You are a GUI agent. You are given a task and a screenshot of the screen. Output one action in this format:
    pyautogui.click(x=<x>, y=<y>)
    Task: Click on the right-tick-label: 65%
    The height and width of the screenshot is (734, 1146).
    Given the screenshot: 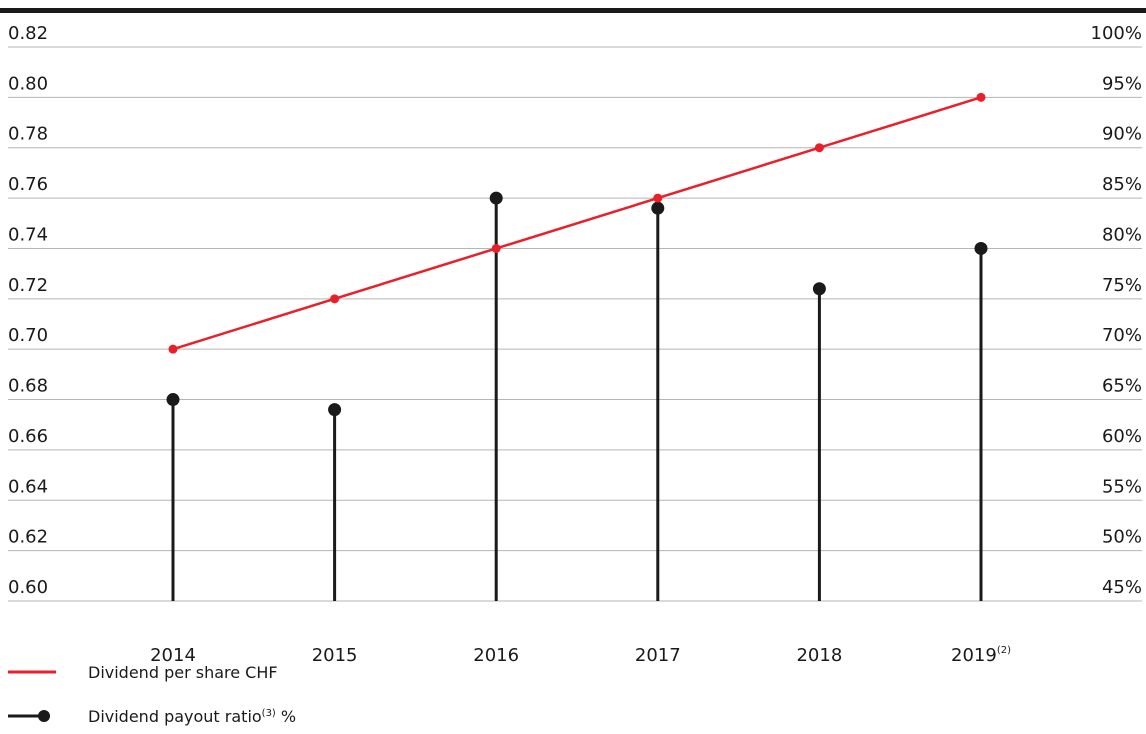 What is the action you would take?
    pyautogui.click(x=1122, y=386)
    